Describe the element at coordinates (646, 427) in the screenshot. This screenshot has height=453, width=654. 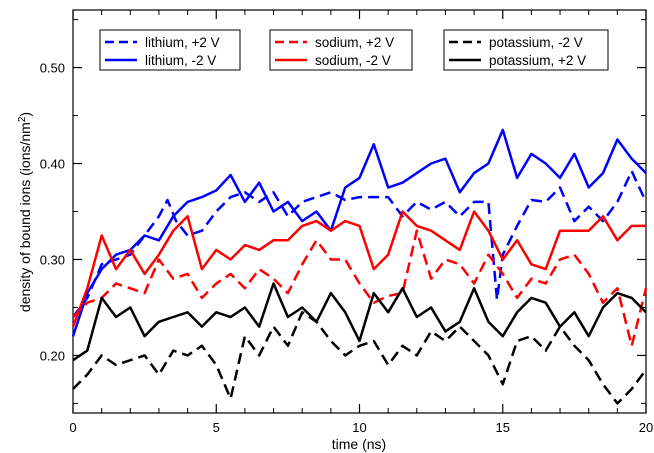
I see `x-tick-label: 20` at that location.